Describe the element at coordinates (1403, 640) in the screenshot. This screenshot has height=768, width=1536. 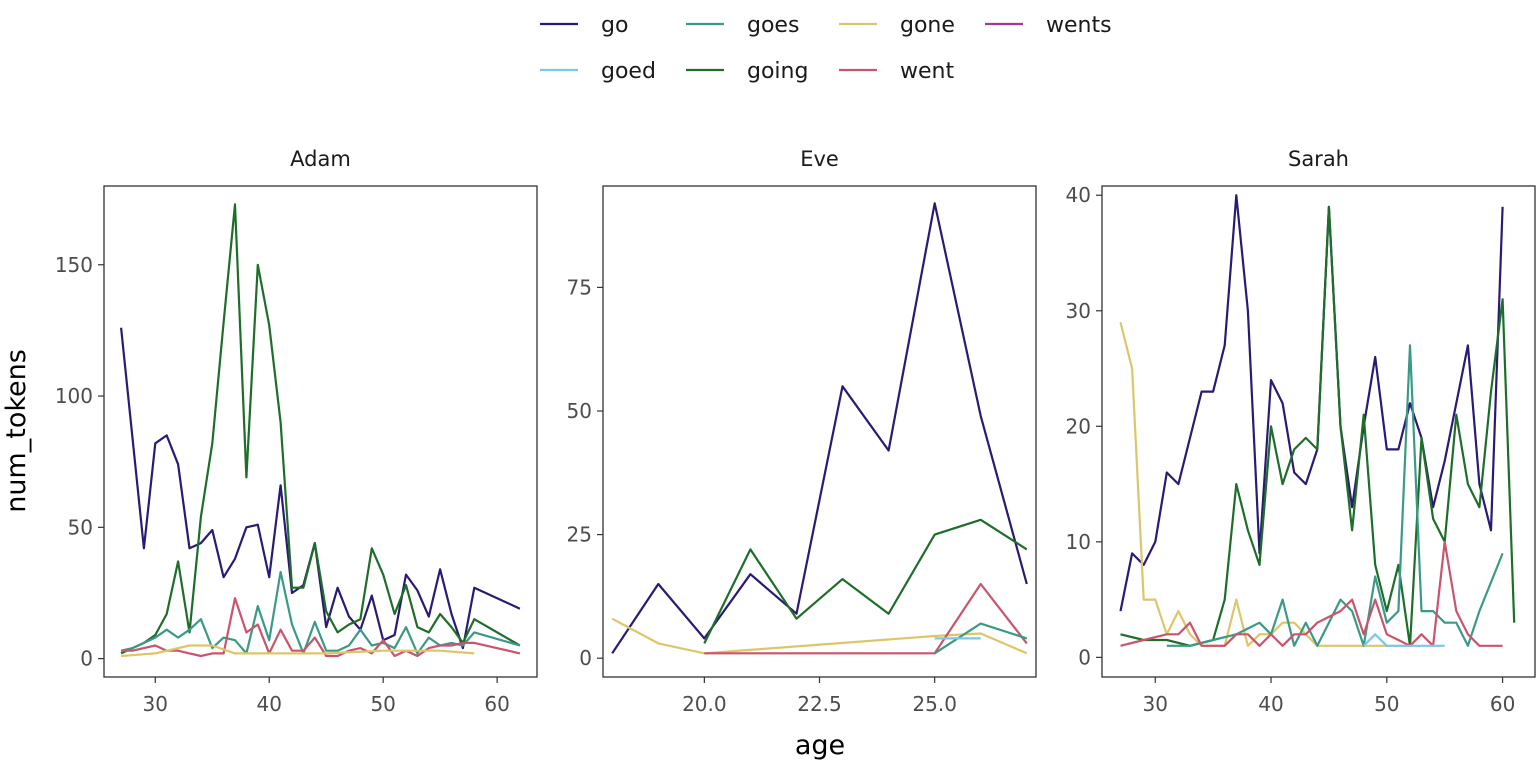
I see `series-line-goed` at that location.